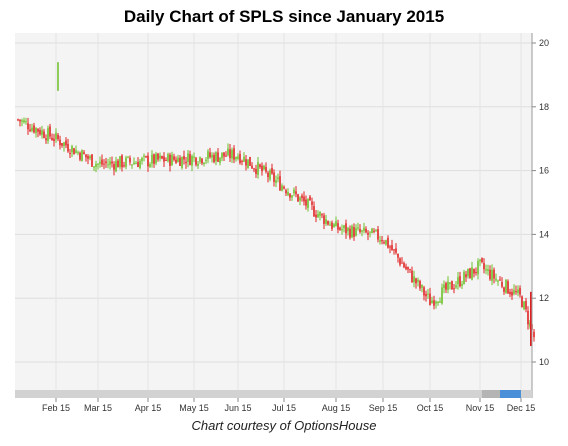  What do you see at coordinates (98, 408) in the screenshot?
I see `x-tick-label: Mar 15` at bounding box center [98, 408].